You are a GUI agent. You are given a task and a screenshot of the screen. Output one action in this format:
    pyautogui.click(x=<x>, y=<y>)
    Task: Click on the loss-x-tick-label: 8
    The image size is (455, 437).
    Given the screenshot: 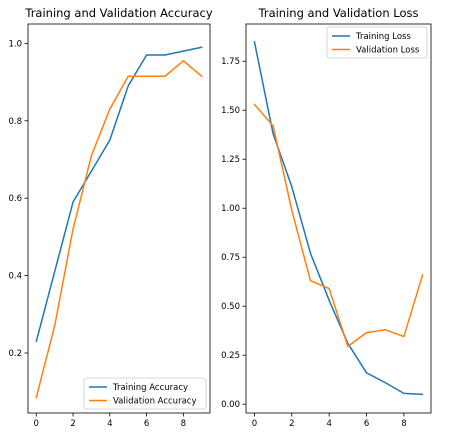 What is the action you would take?
    pyautogui.click(x=403, y=424)
    